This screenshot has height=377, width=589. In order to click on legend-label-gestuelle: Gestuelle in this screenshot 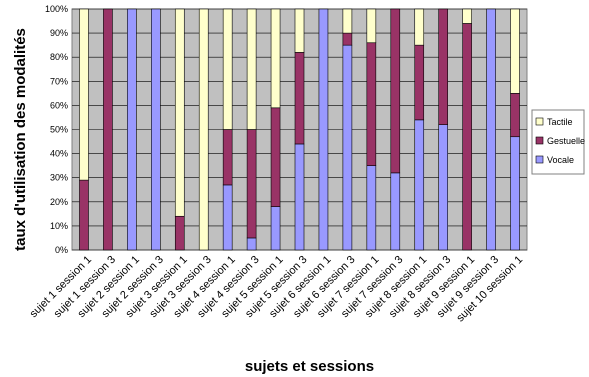, I will do `click(566, 141)`.